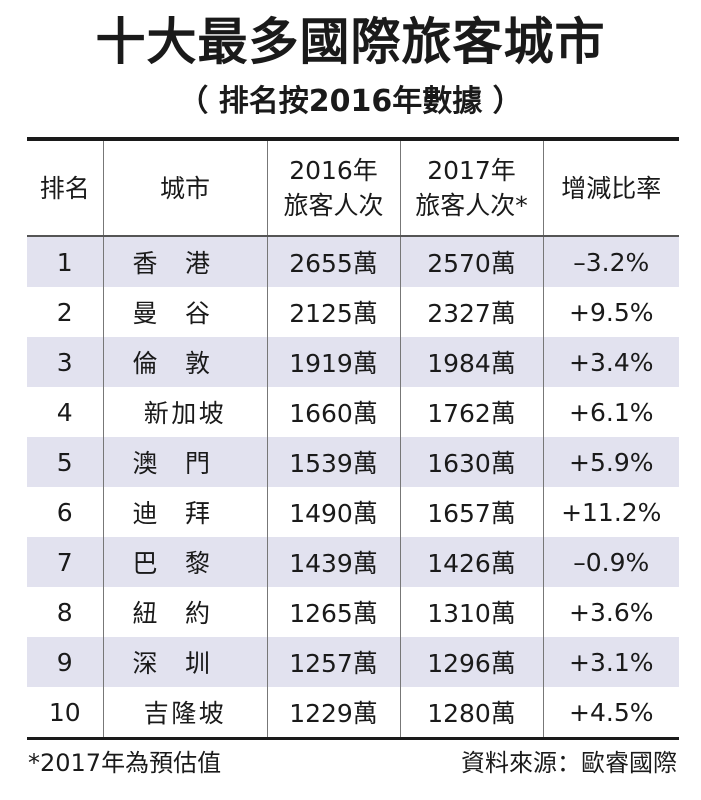  What do you see at coordinates (333, 562) in the screenshot?
I see `visitors-2016-cell: 1439萬` at bounding box center [333, 562].